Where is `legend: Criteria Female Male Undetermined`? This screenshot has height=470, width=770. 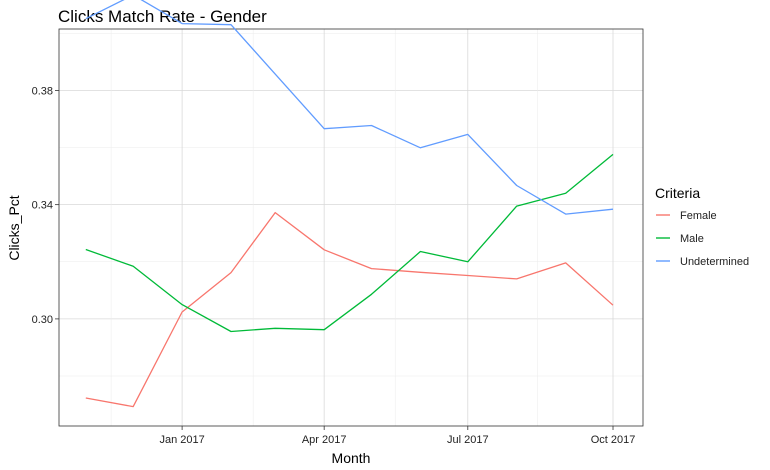
legend: Criteria Female Male Undetermined is located at coordinates (702, 227).